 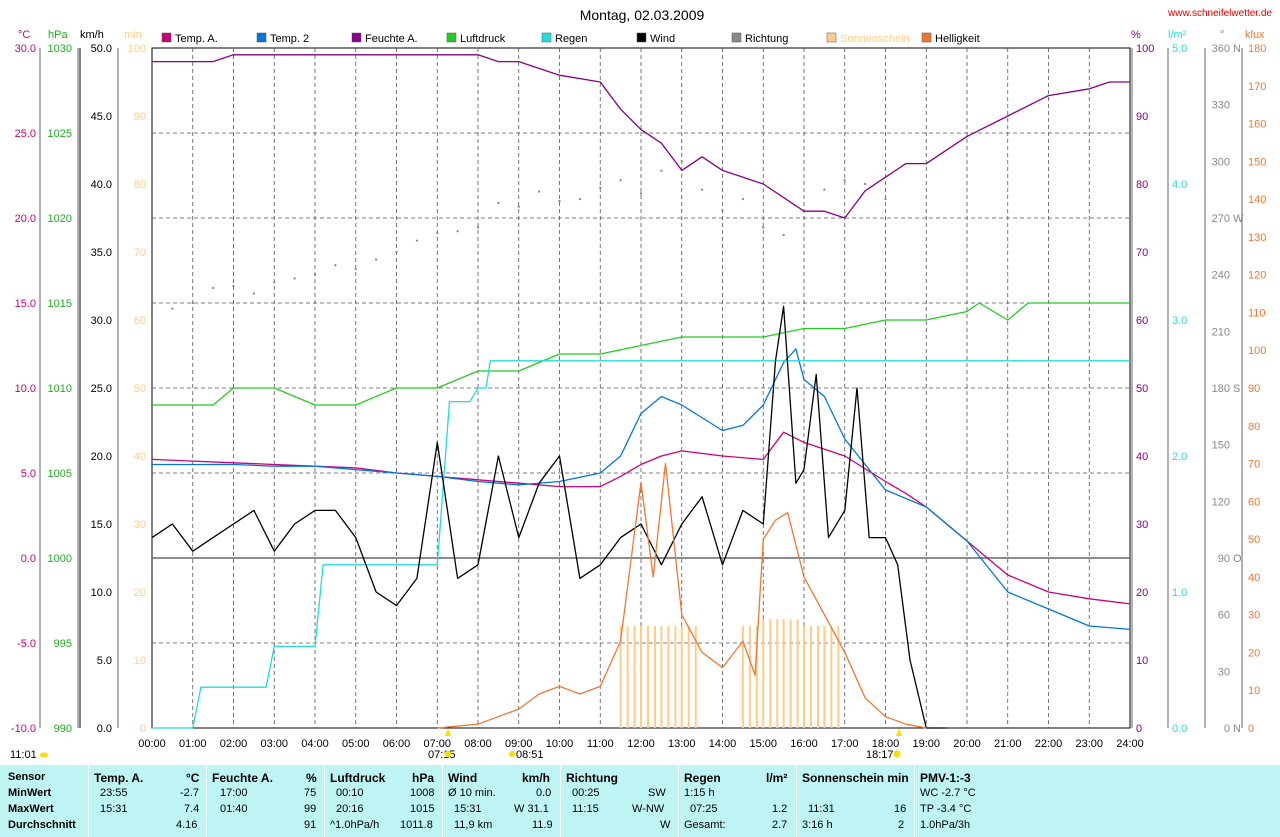 What do you see at coordinates (193, 744) in the screenshot?
I see `time-tick-label: 01:00` at bounding box center [193, 744].